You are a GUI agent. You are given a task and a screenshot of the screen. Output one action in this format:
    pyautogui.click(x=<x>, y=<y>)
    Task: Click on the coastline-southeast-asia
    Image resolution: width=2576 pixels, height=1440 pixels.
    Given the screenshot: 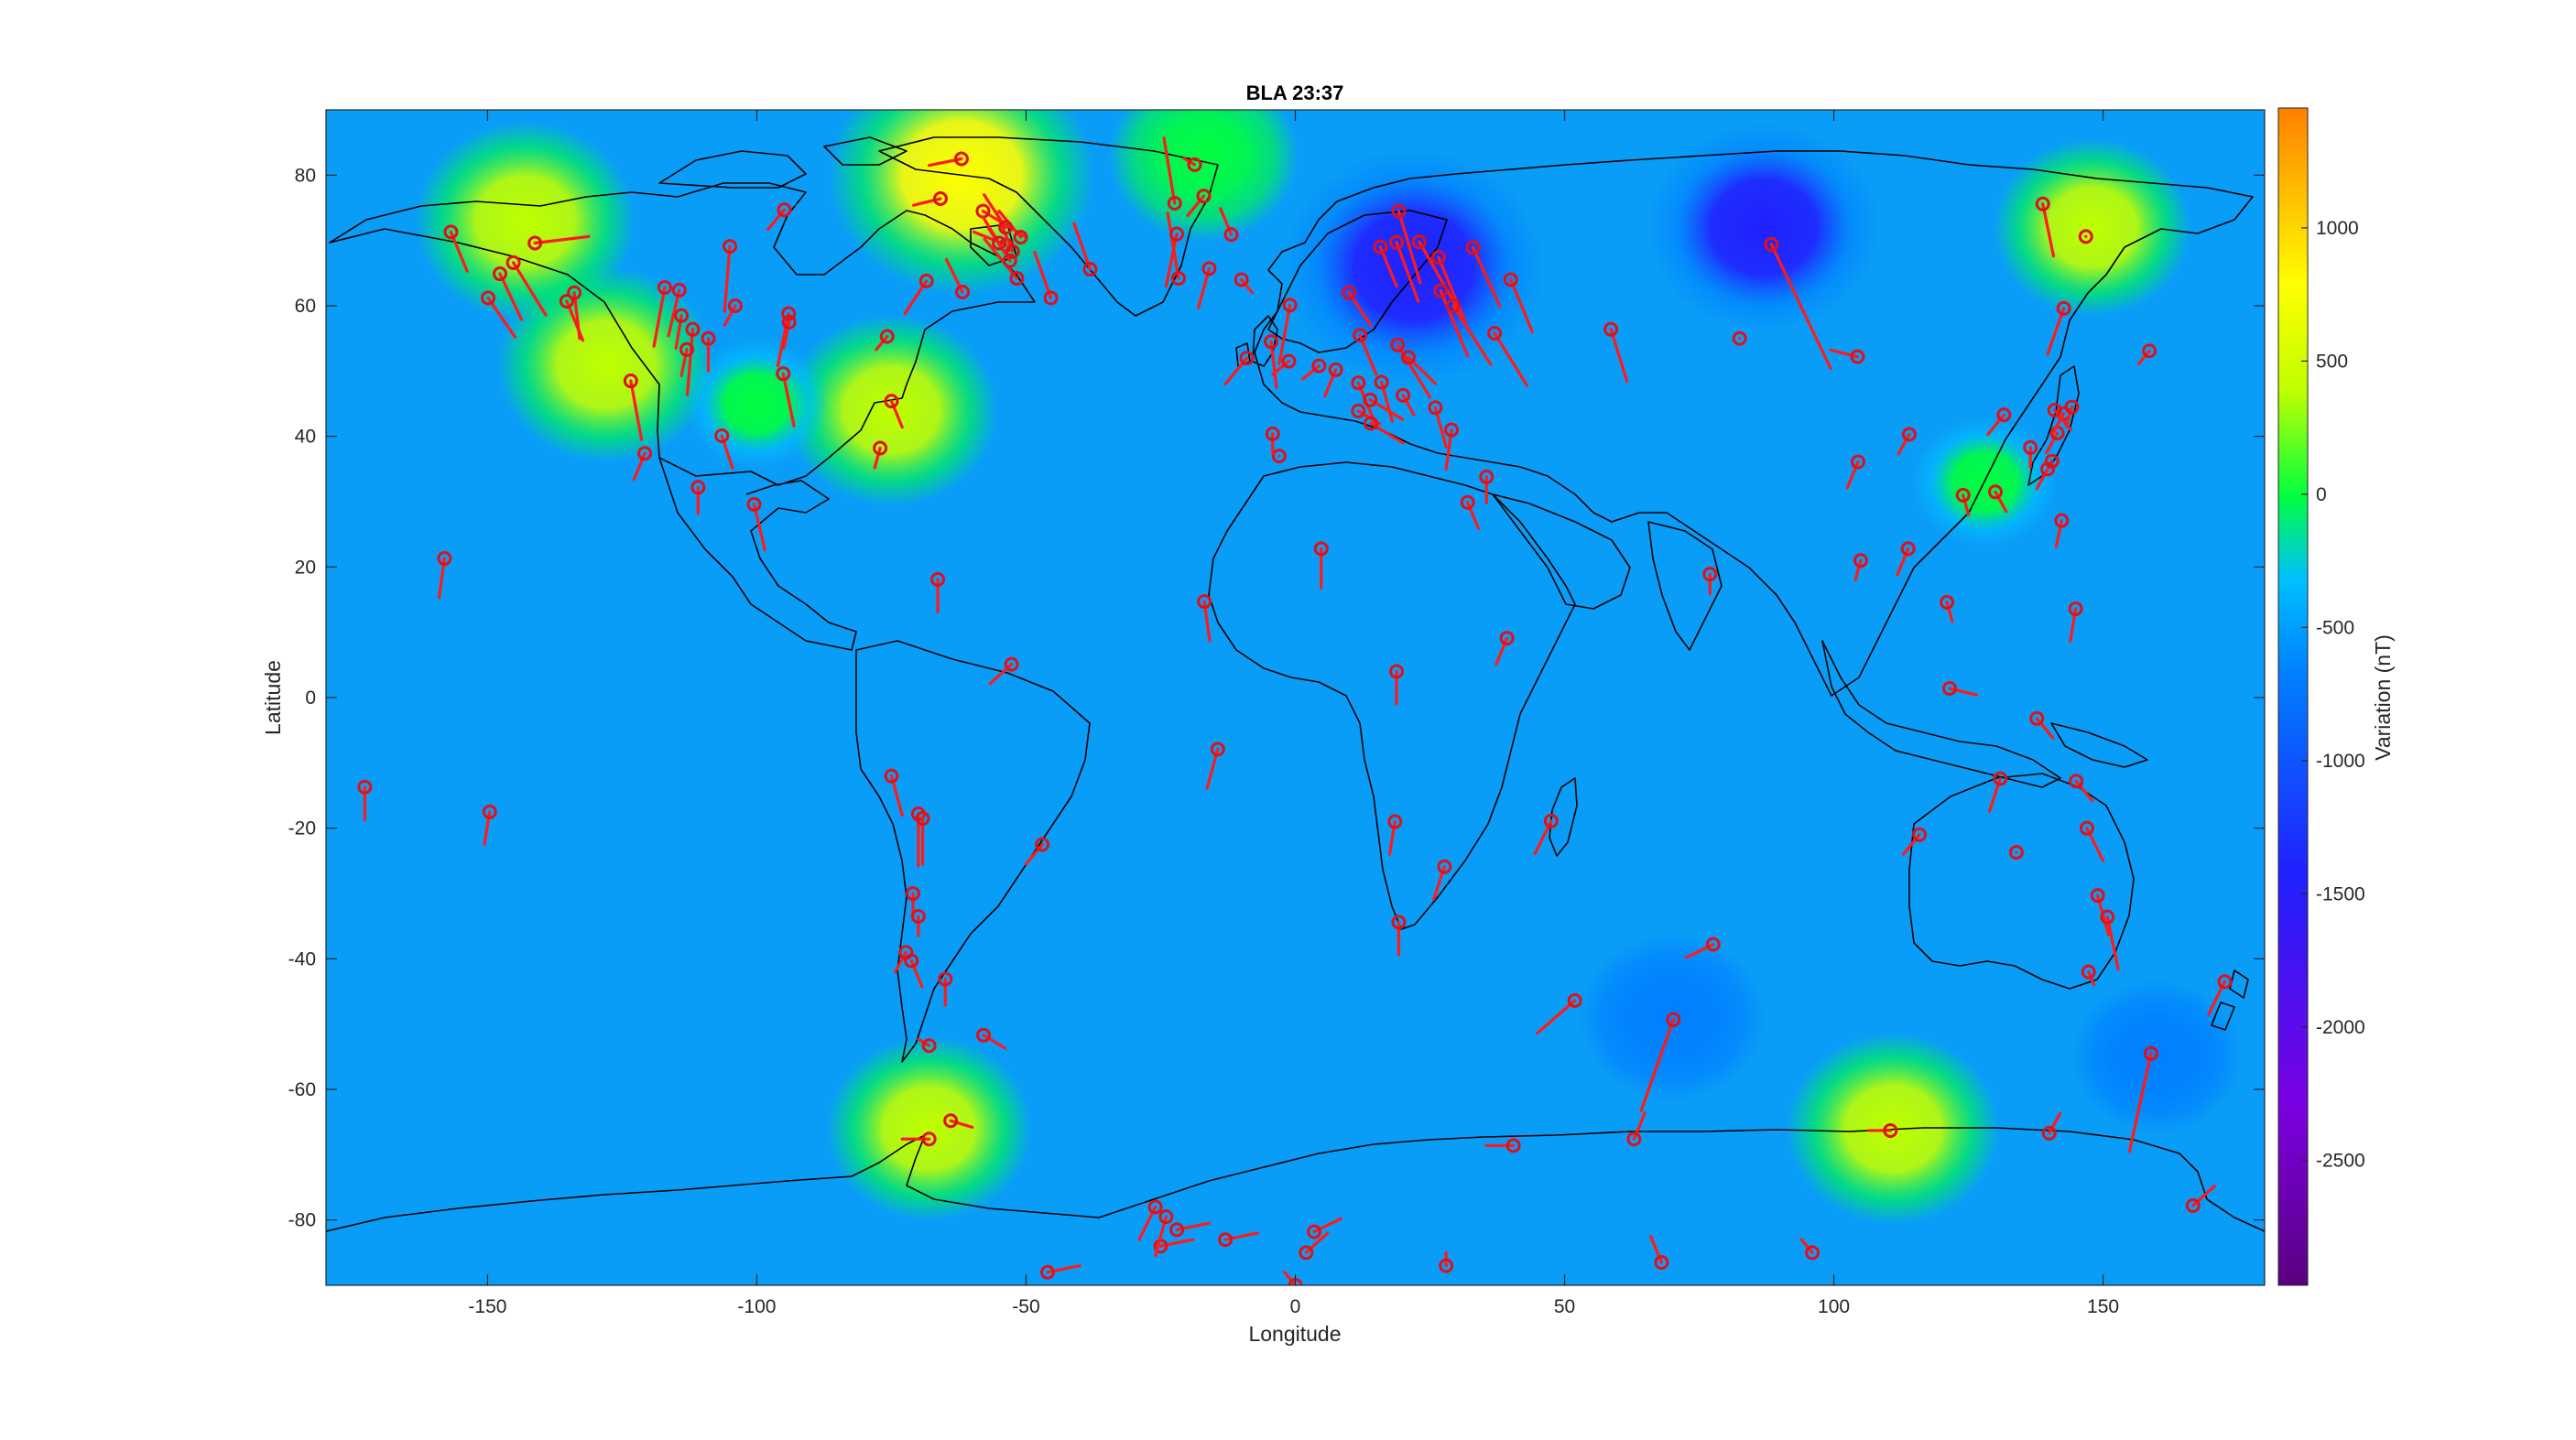 What is the action you would take?
    pyautogui.click(x=1941, y=714)
    